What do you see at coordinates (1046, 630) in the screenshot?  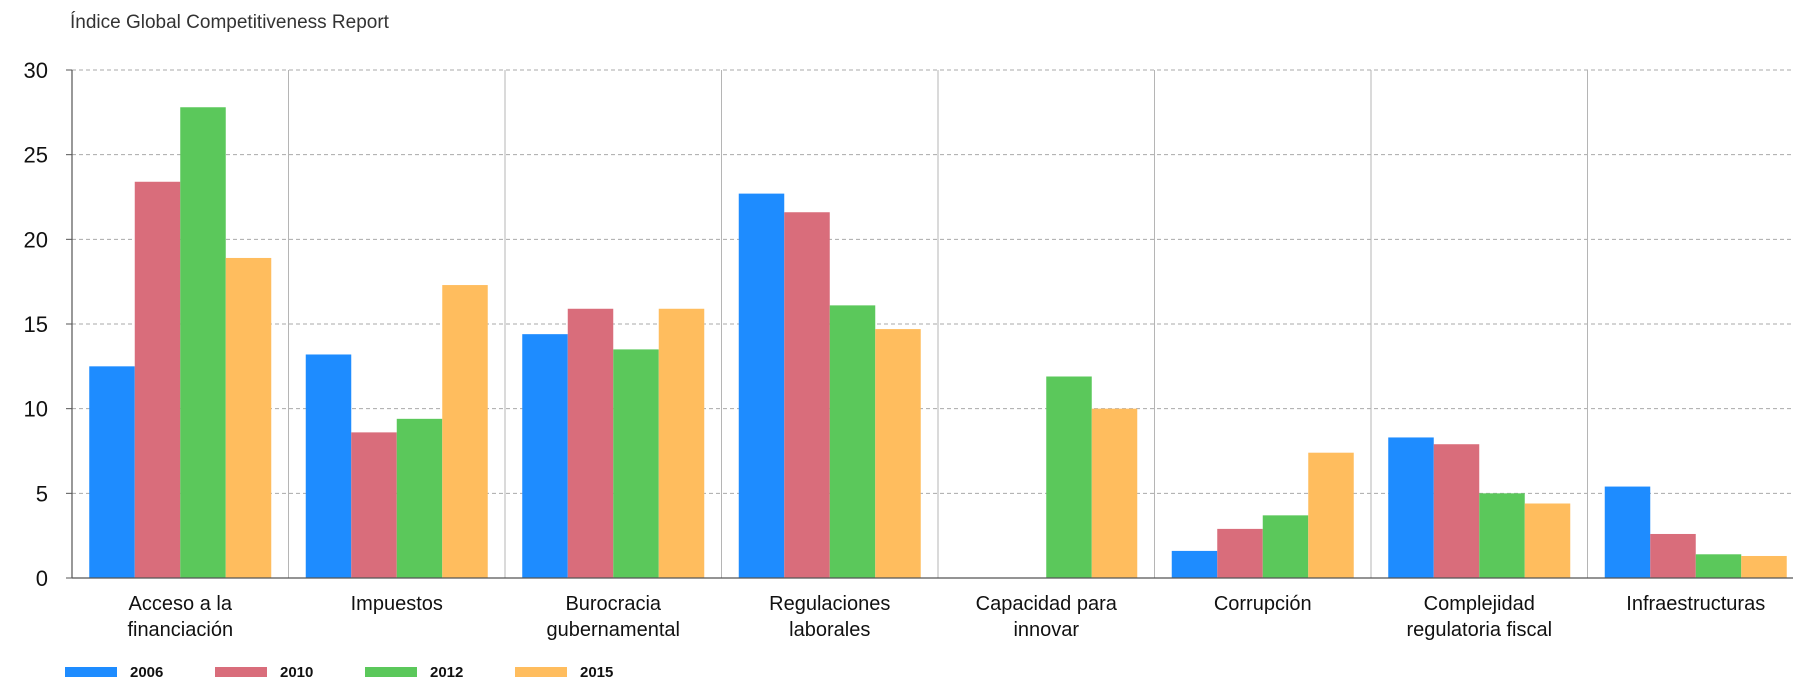 I see `x-tick-label: innovar` at bounding box center [1046, 630].